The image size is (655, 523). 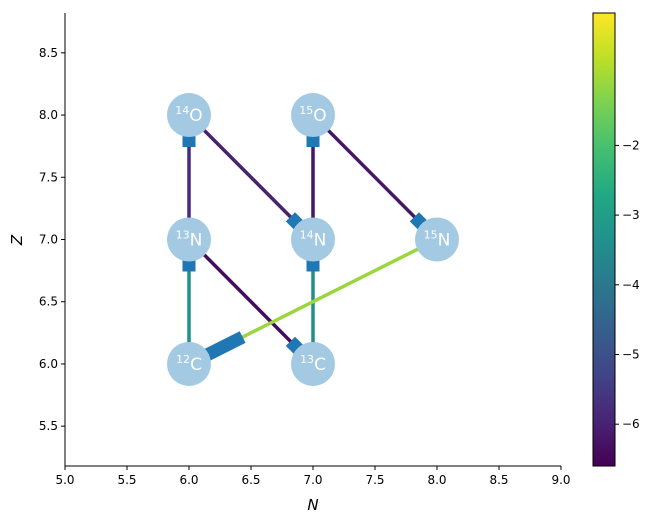 I want to click on node-o15: 15O, so click(x=313, y=115).